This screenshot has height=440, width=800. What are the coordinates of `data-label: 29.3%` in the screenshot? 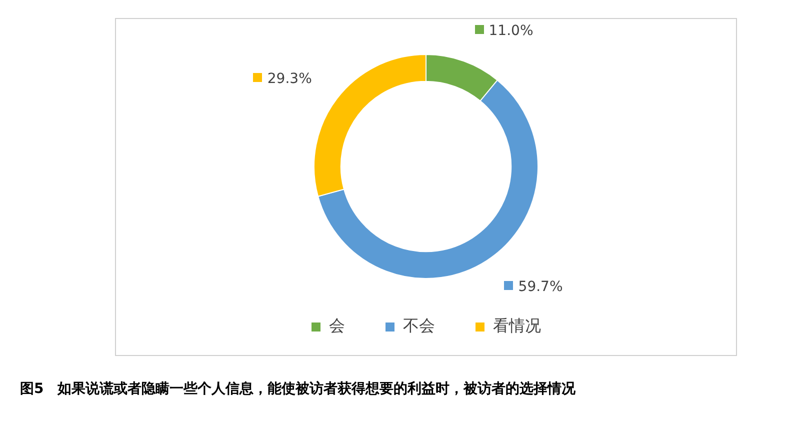 It's located at (289, 79).